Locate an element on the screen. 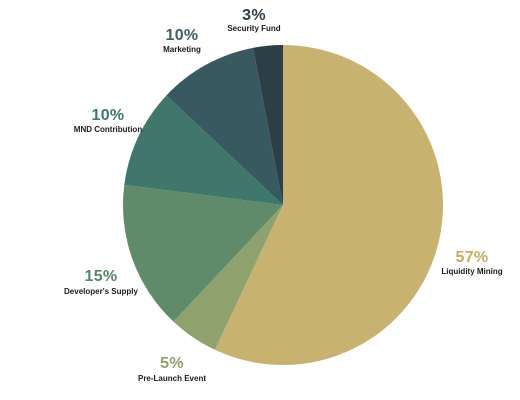 This screenshot has height=400, width=520. slice-percent-label: 5% is located at coordinates (172, 363).